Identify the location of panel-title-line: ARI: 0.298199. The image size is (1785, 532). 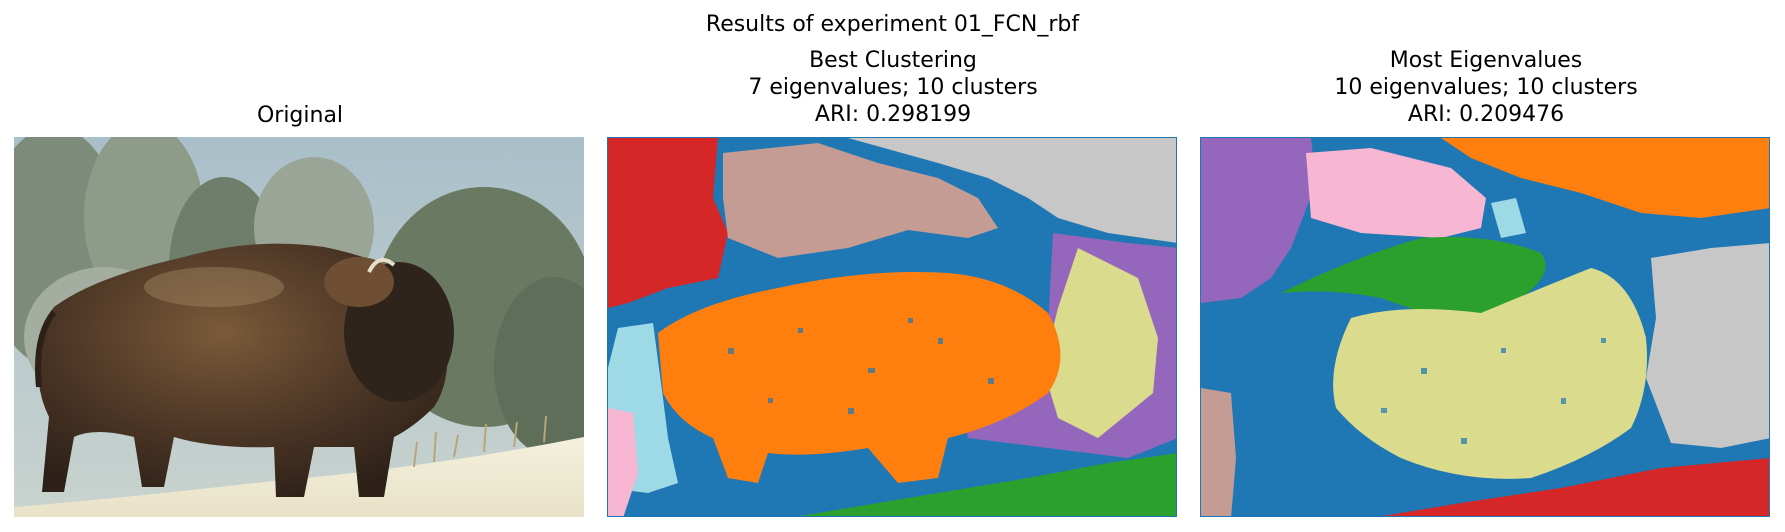
(893, 114).